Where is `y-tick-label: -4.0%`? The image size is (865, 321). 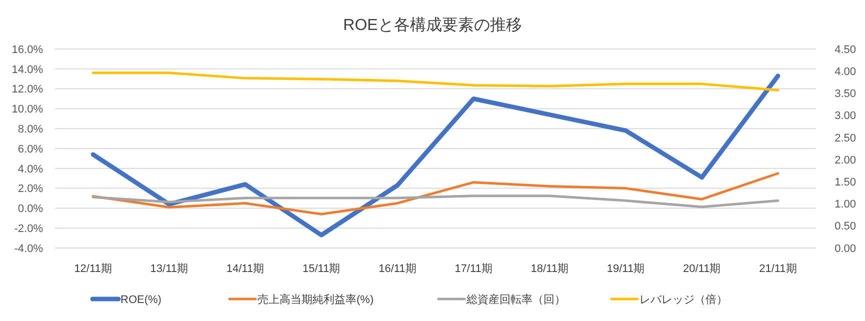
y-tick-label: -4.0% is located at coordinates (29, 248).